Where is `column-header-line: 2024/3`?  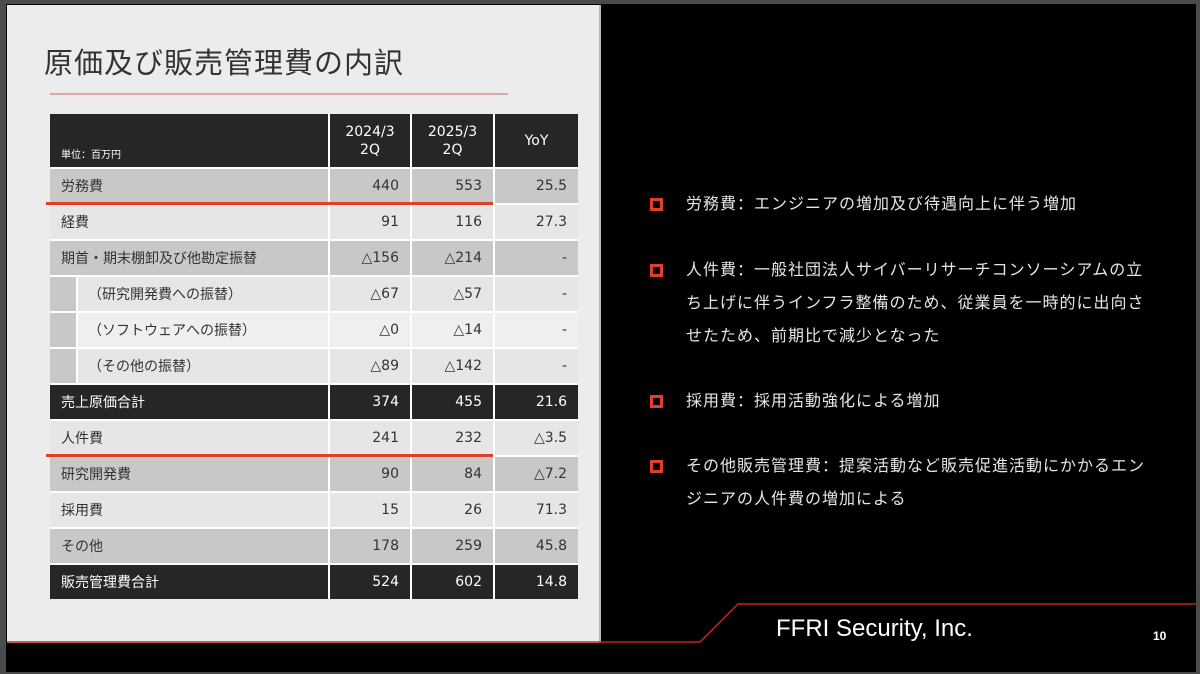 column-header-line: 2024/3 is located at coordinates (370, 131).